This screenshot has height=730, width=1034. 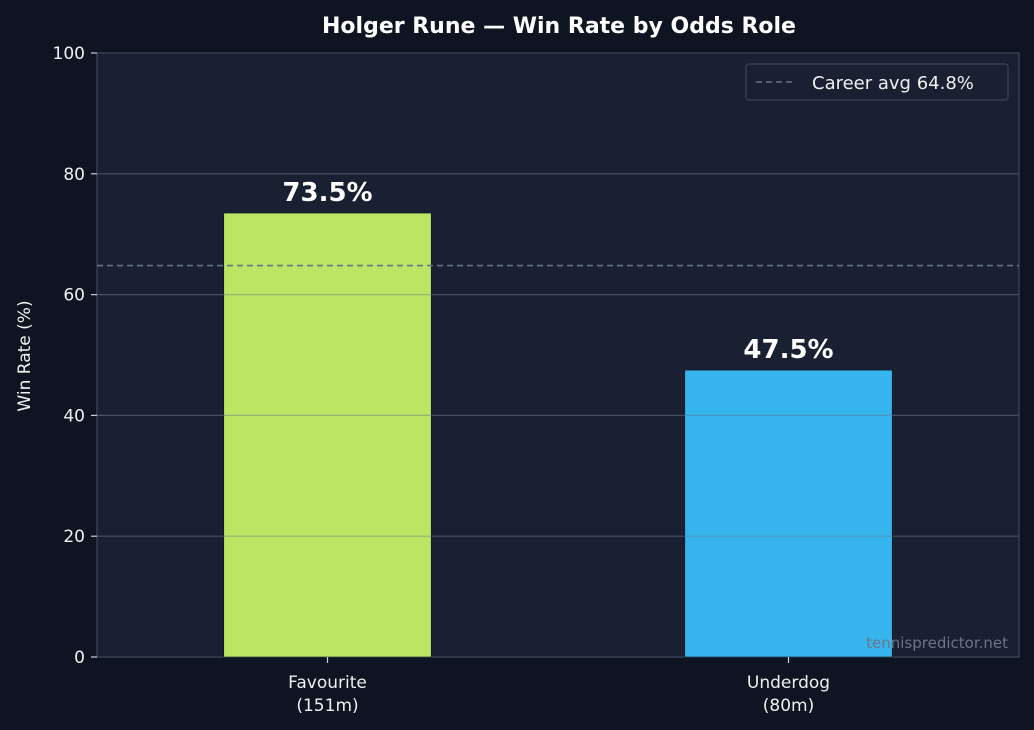 I want to click on chart-title: Holger Rune — Win Rate by Odds Role, so click(x=559, y=26).